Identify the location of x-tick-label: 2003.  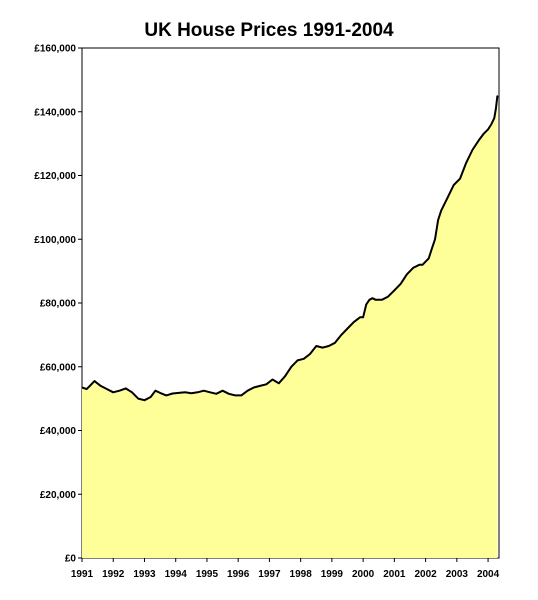
(457, 574).